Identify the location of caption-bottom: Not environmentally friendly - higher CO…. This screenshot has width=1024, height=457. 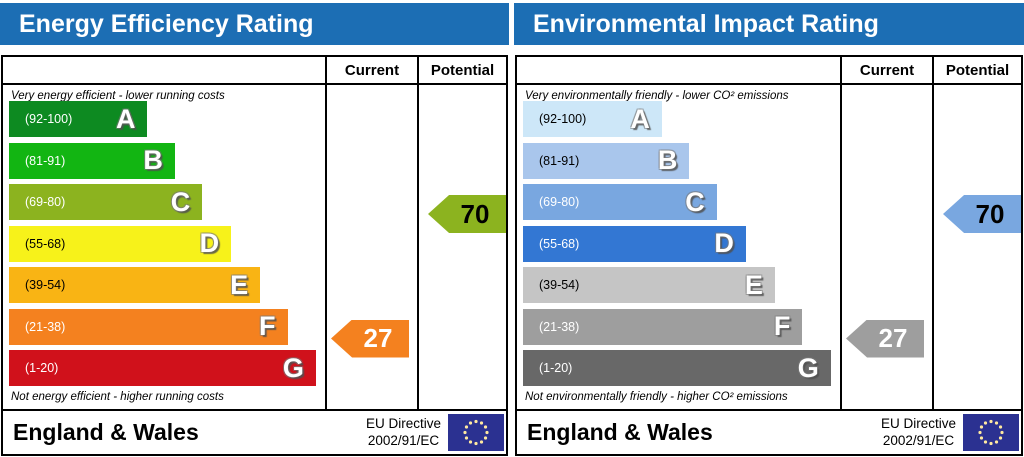
(656, 397).